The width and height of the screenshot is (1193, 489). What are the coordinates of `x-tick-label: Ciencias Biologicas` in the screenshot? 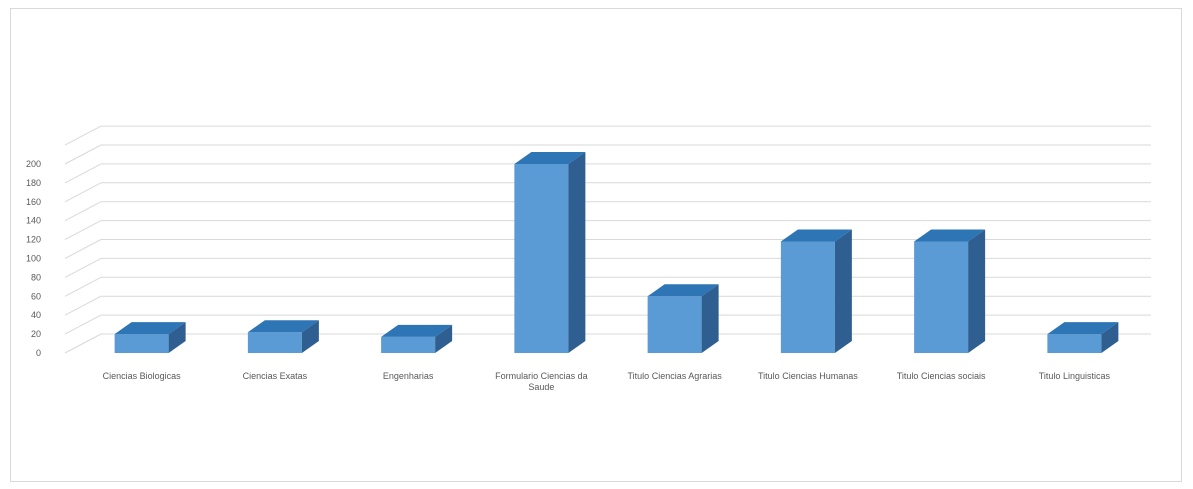 It's located at (142, 376).